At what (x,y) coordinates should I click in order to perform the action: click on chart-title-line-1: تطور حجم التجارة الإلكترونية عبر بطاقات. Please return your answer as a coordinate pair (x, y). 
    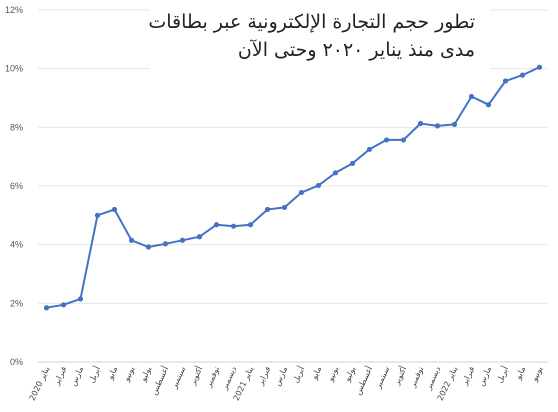
    Looking at the image, I should click on (311, 22).